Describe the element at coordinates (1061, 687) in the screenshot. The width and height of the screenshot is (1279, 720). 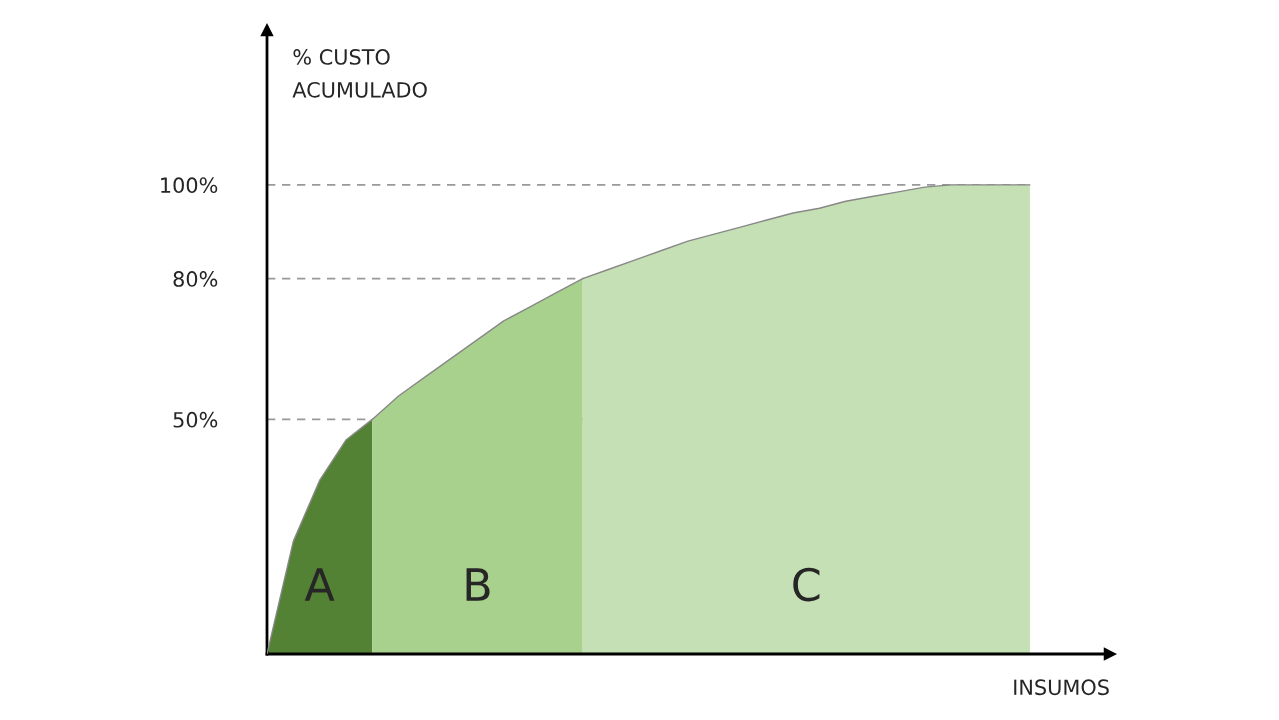
I see `x-axis-title: INSUMOS` at that location.